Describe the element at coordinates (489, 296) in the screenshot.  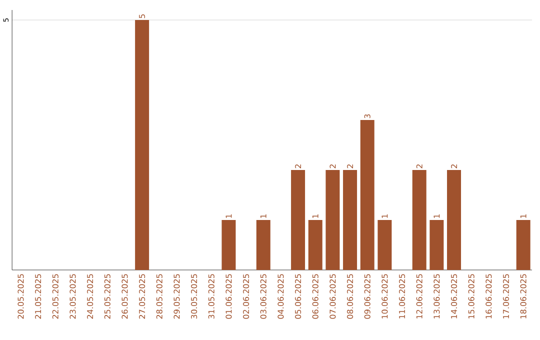
I see `x-tick-label: 16.06.2025` at that location.